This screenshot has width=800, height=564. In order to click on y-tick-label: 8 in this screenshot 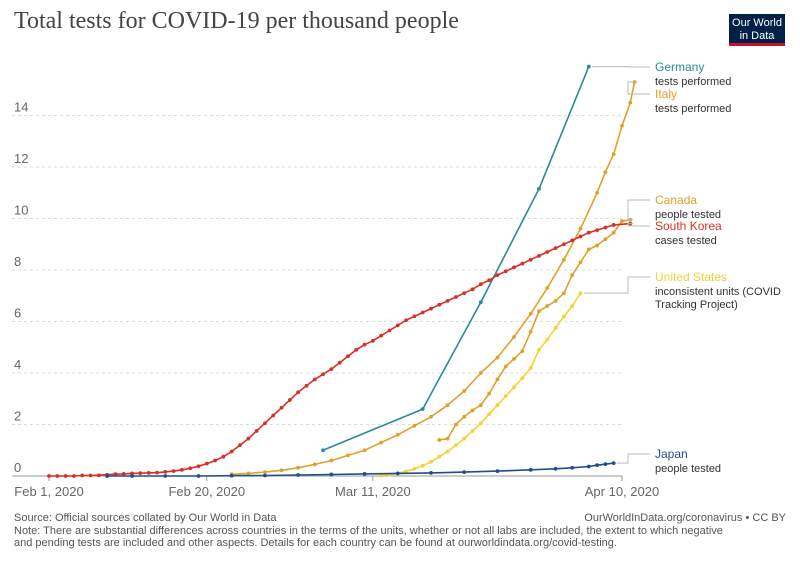, I will do `click(17, 261)`.